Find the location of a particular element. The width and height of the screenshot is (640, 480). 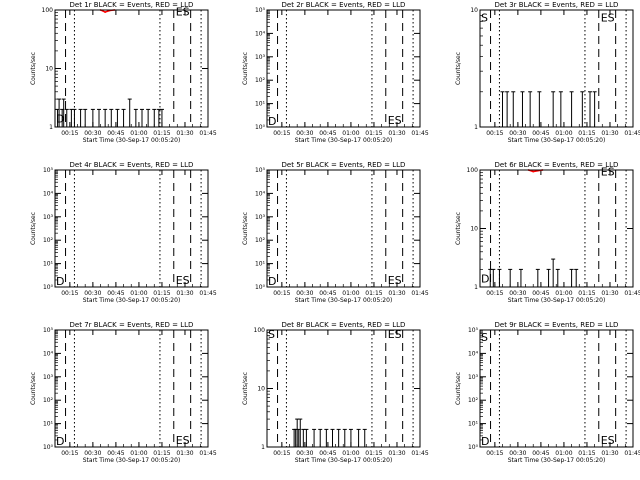

panel-title: Det 4r BLACK = Events, RED = LLD is located at coordinates (132, 165).